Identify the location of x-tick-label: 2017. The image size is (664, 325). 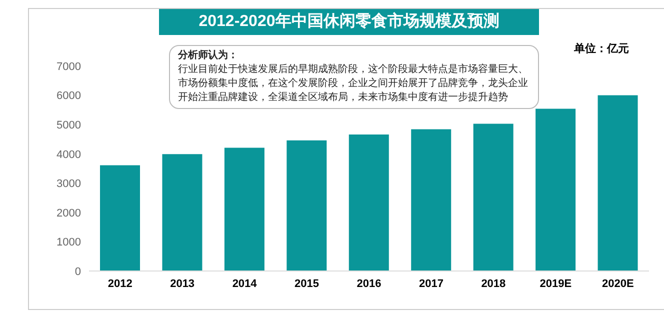
(431, 284).